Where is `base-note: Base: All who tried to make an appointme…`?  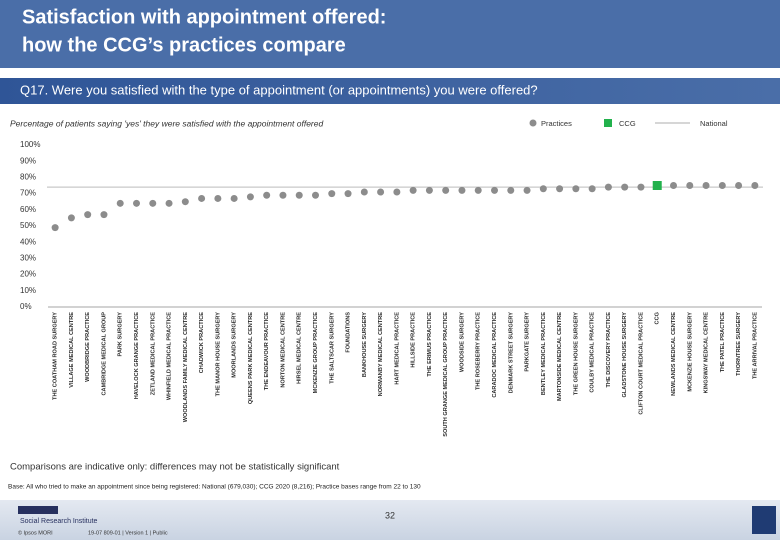
base-note: Base: All who tried to make an appointme… is located at coordinates (214, 487).